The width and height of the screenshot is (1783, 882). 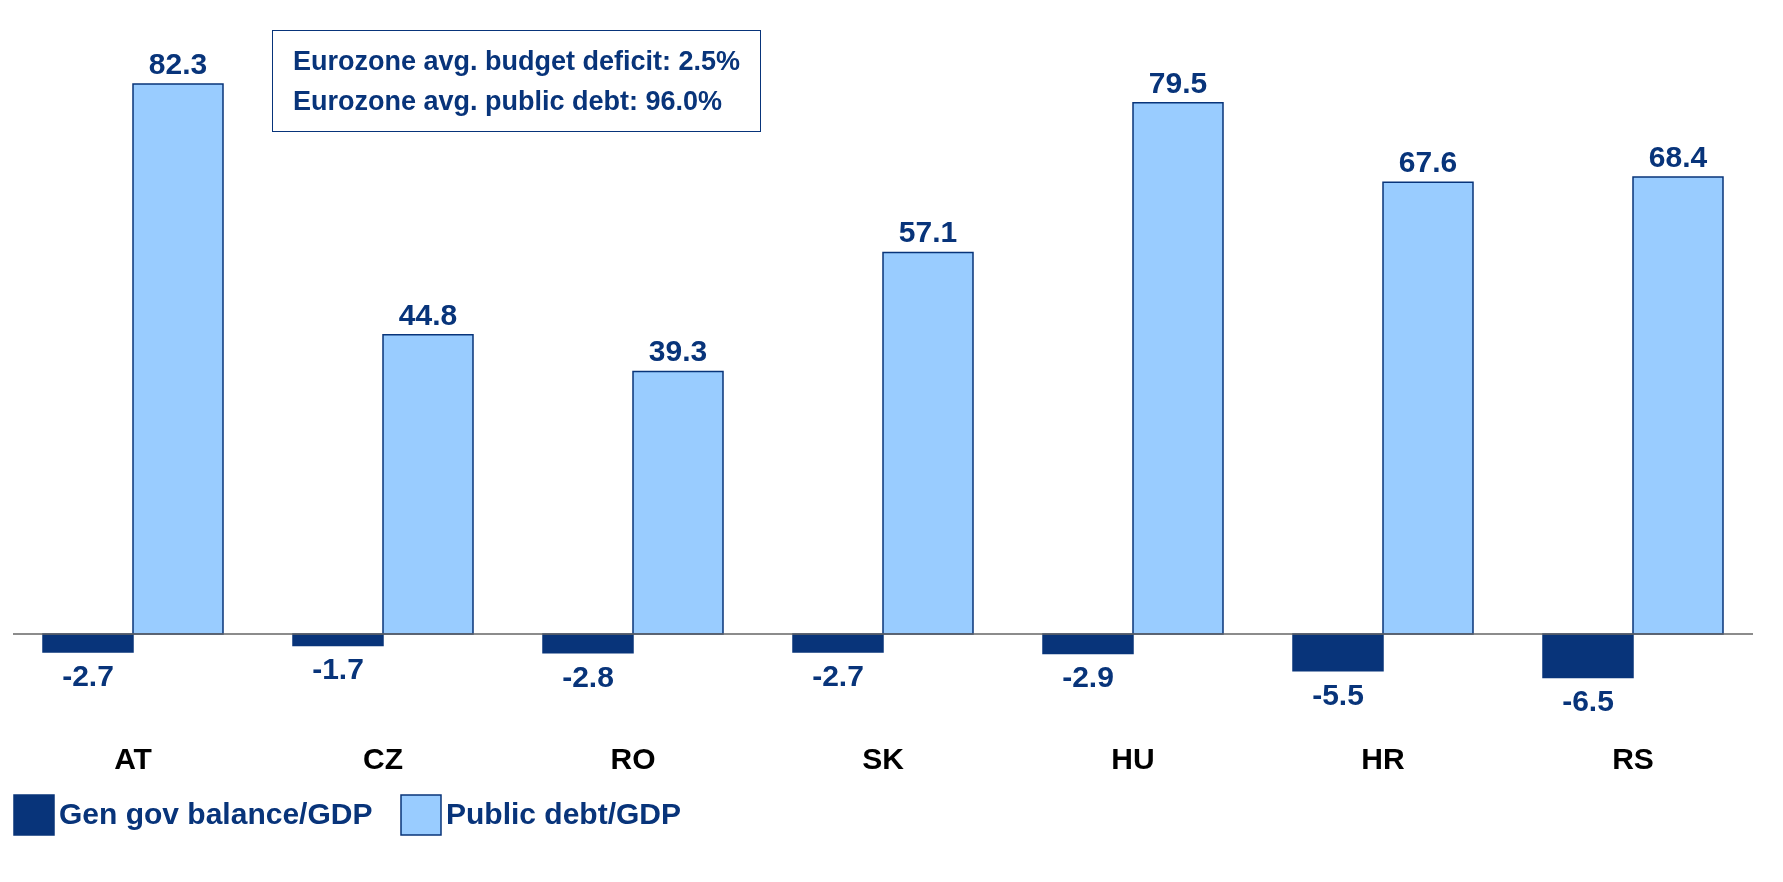 What do you see at coordinates (133, 758) in the screenshot?
I see `x-tick-label: AT` at bounding box center [133, 758].